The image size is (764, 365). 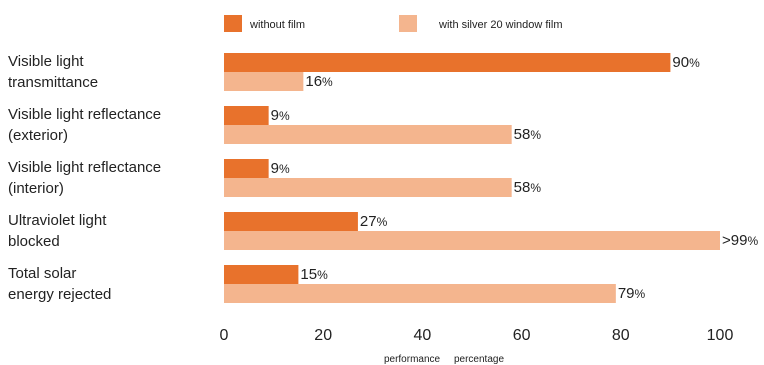 What do you see at coordinates (319, 81) in the screenshot?
I see `data-label: 16%` at bounding box center [319, 81].